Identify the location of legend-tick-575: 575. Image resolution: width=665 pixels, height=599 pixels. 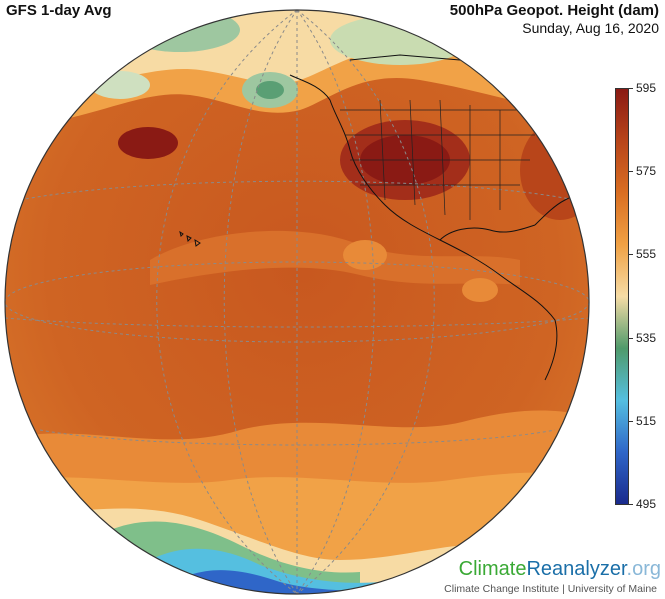
(646, 171).